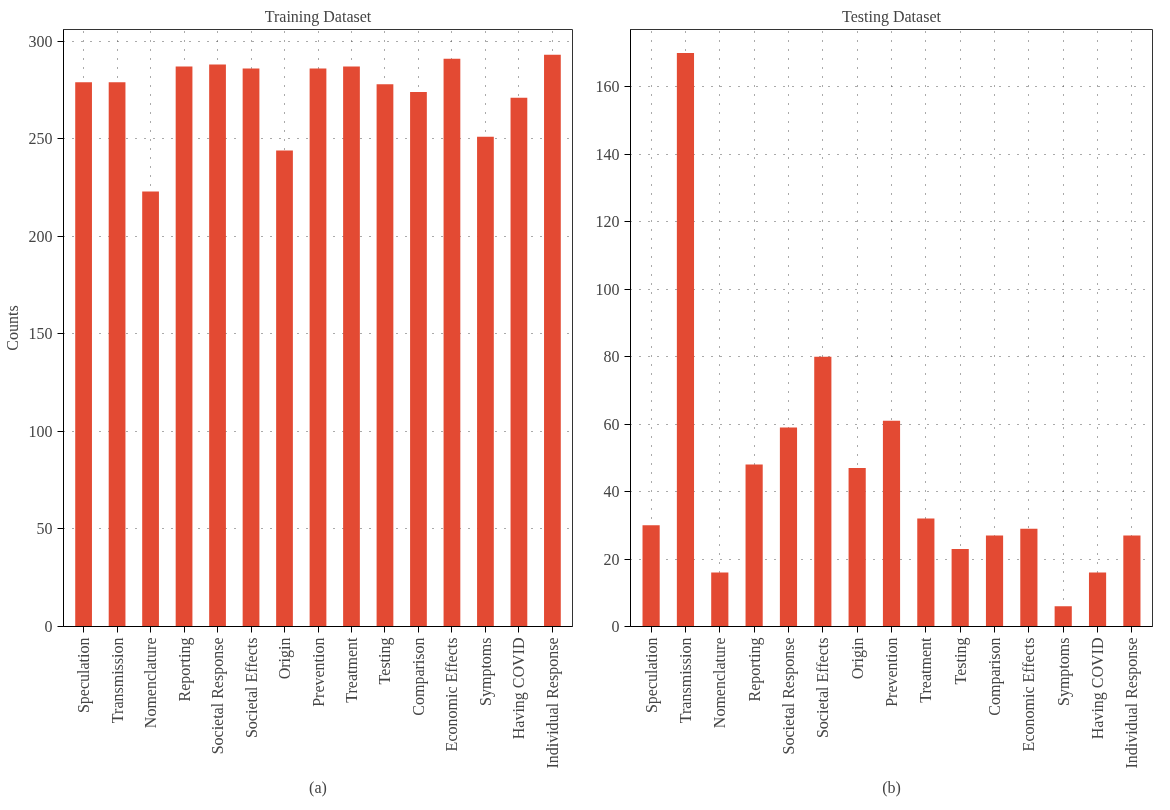 The image size is (1170, 810). Describe the element at coordinates (607, 154) in the screenshot. I see `y-tick-label: 140` at that location.